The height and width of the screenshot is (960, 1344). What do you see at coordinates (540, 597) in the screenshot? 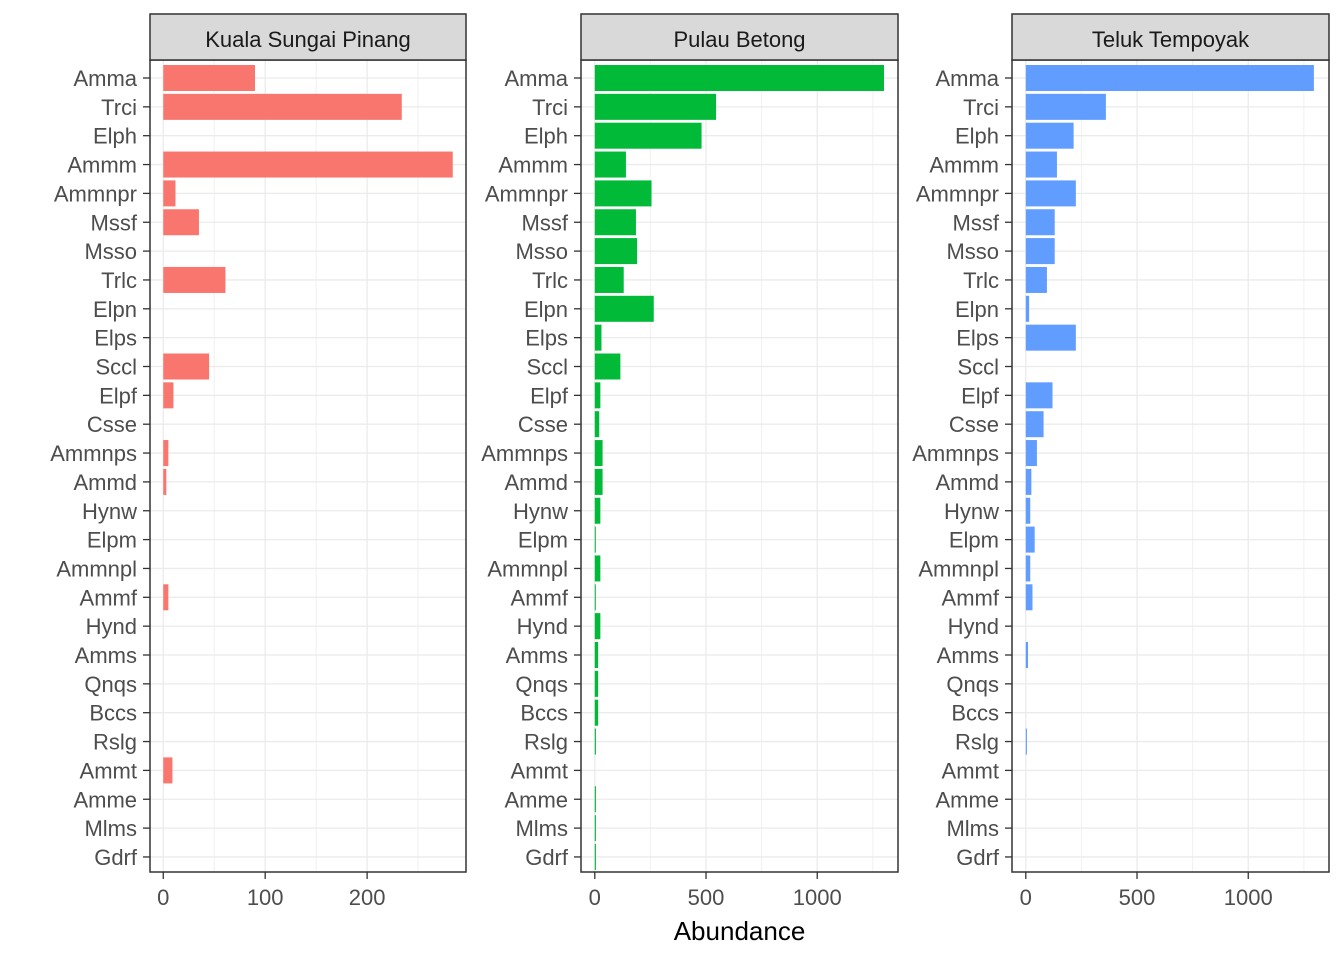
I see `category-label: Ammf` at bounding box center [540, 597].